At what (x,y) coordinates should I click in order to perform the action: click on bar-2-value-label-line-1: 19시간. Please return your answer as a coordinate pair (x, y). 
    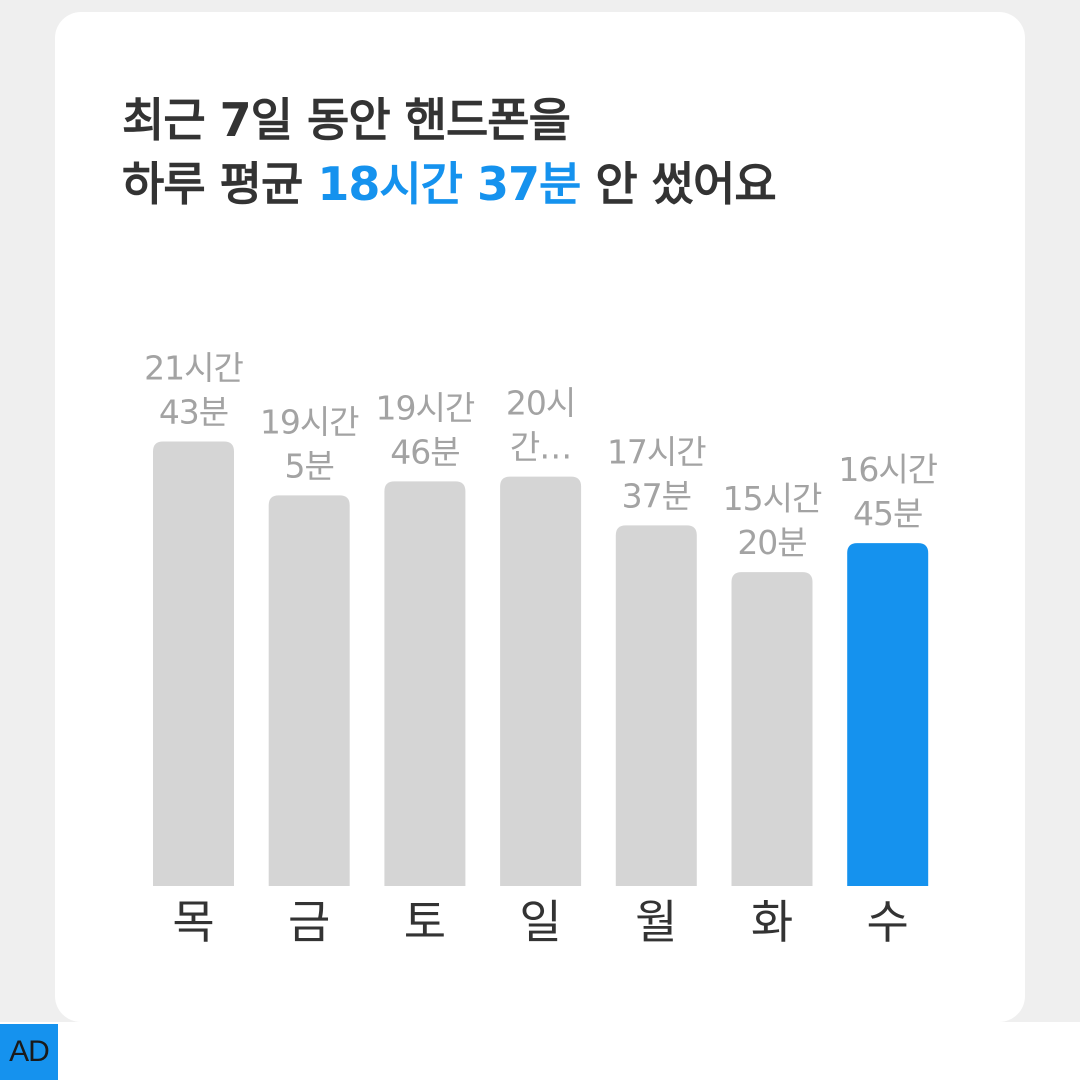
    Looking at the image, I should click on (309, 421).